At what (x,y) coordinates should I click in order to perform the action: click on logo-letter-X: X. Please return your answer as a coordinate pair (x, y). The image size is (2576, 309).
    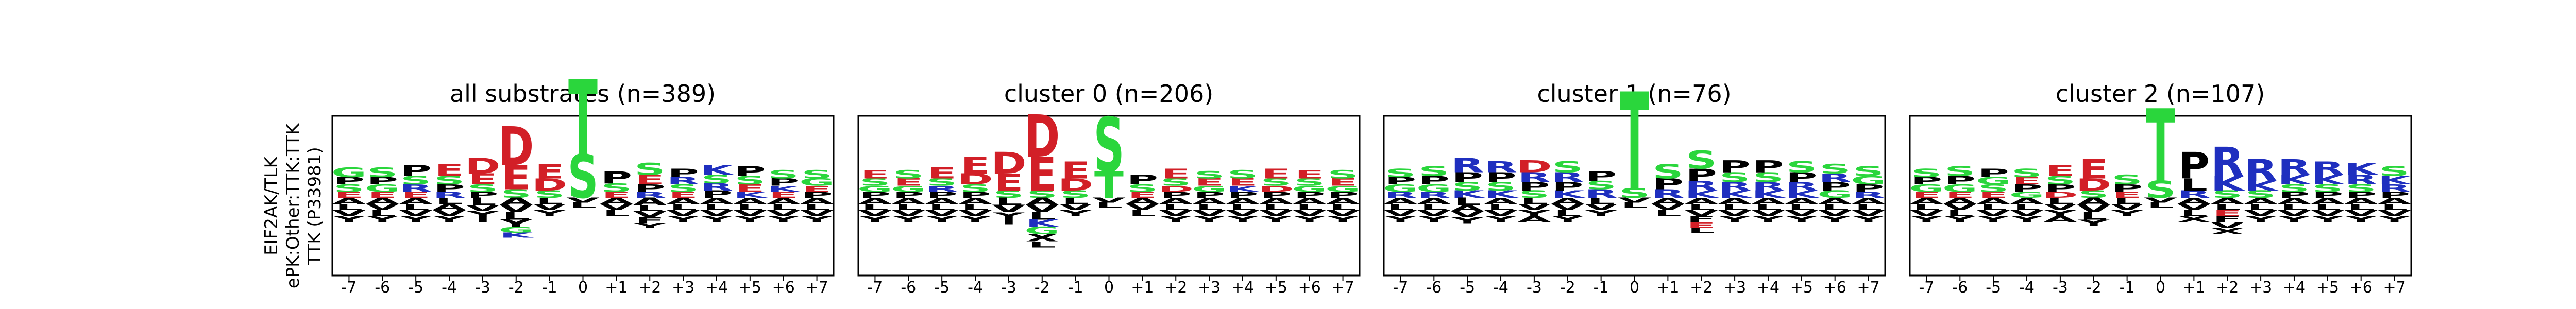
    Looking at the image, I should click on (2193, 219).